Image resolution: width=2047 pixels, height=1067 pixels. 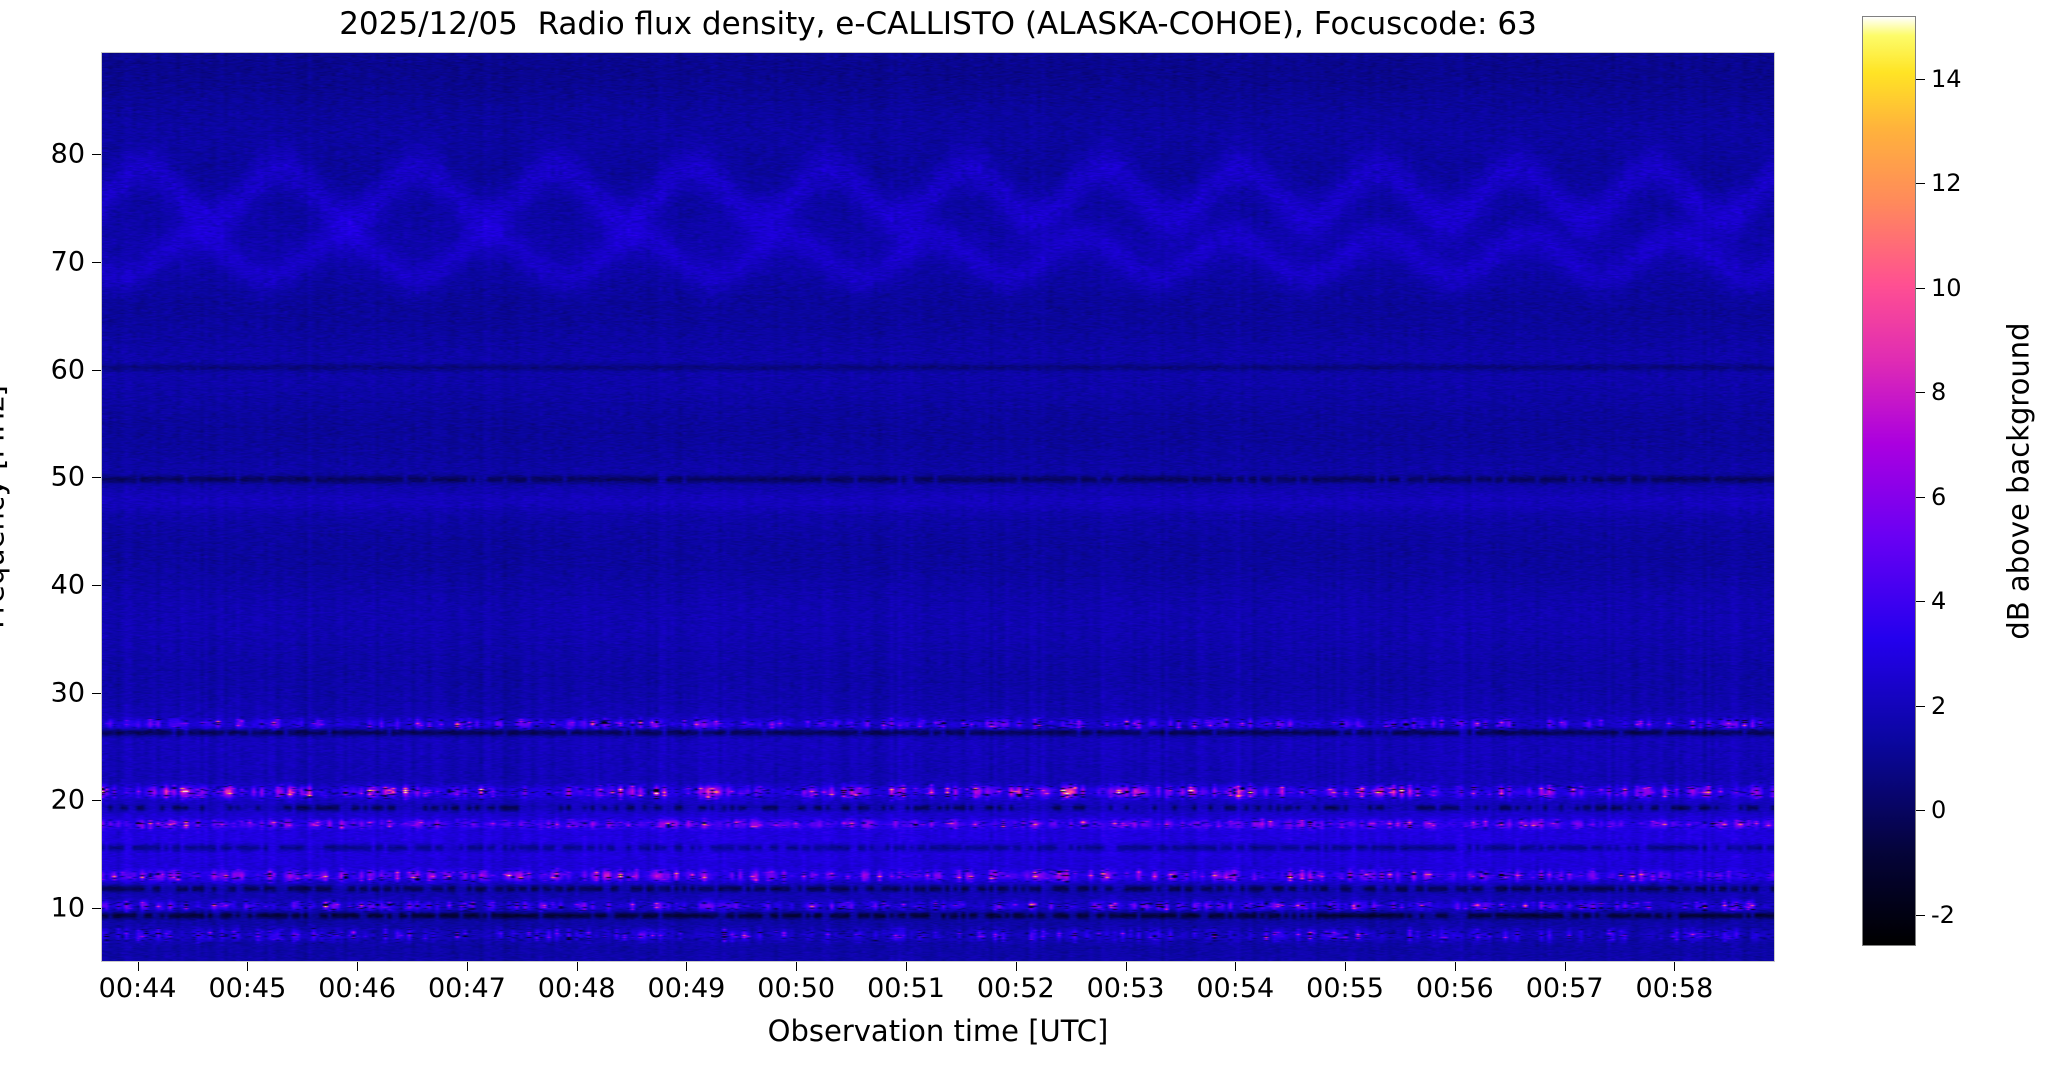 I want to click on y-axis-tick-label: 40, so click(x=67, y=585).